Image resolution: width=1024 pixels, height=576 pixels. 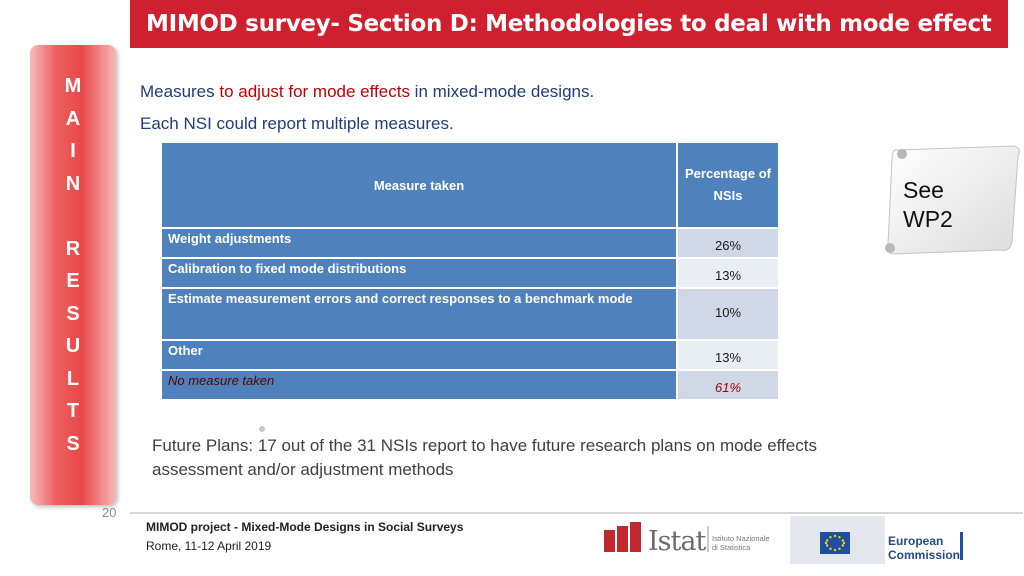 I want to click on scroll-note-shape, so click(x=952, y=200).